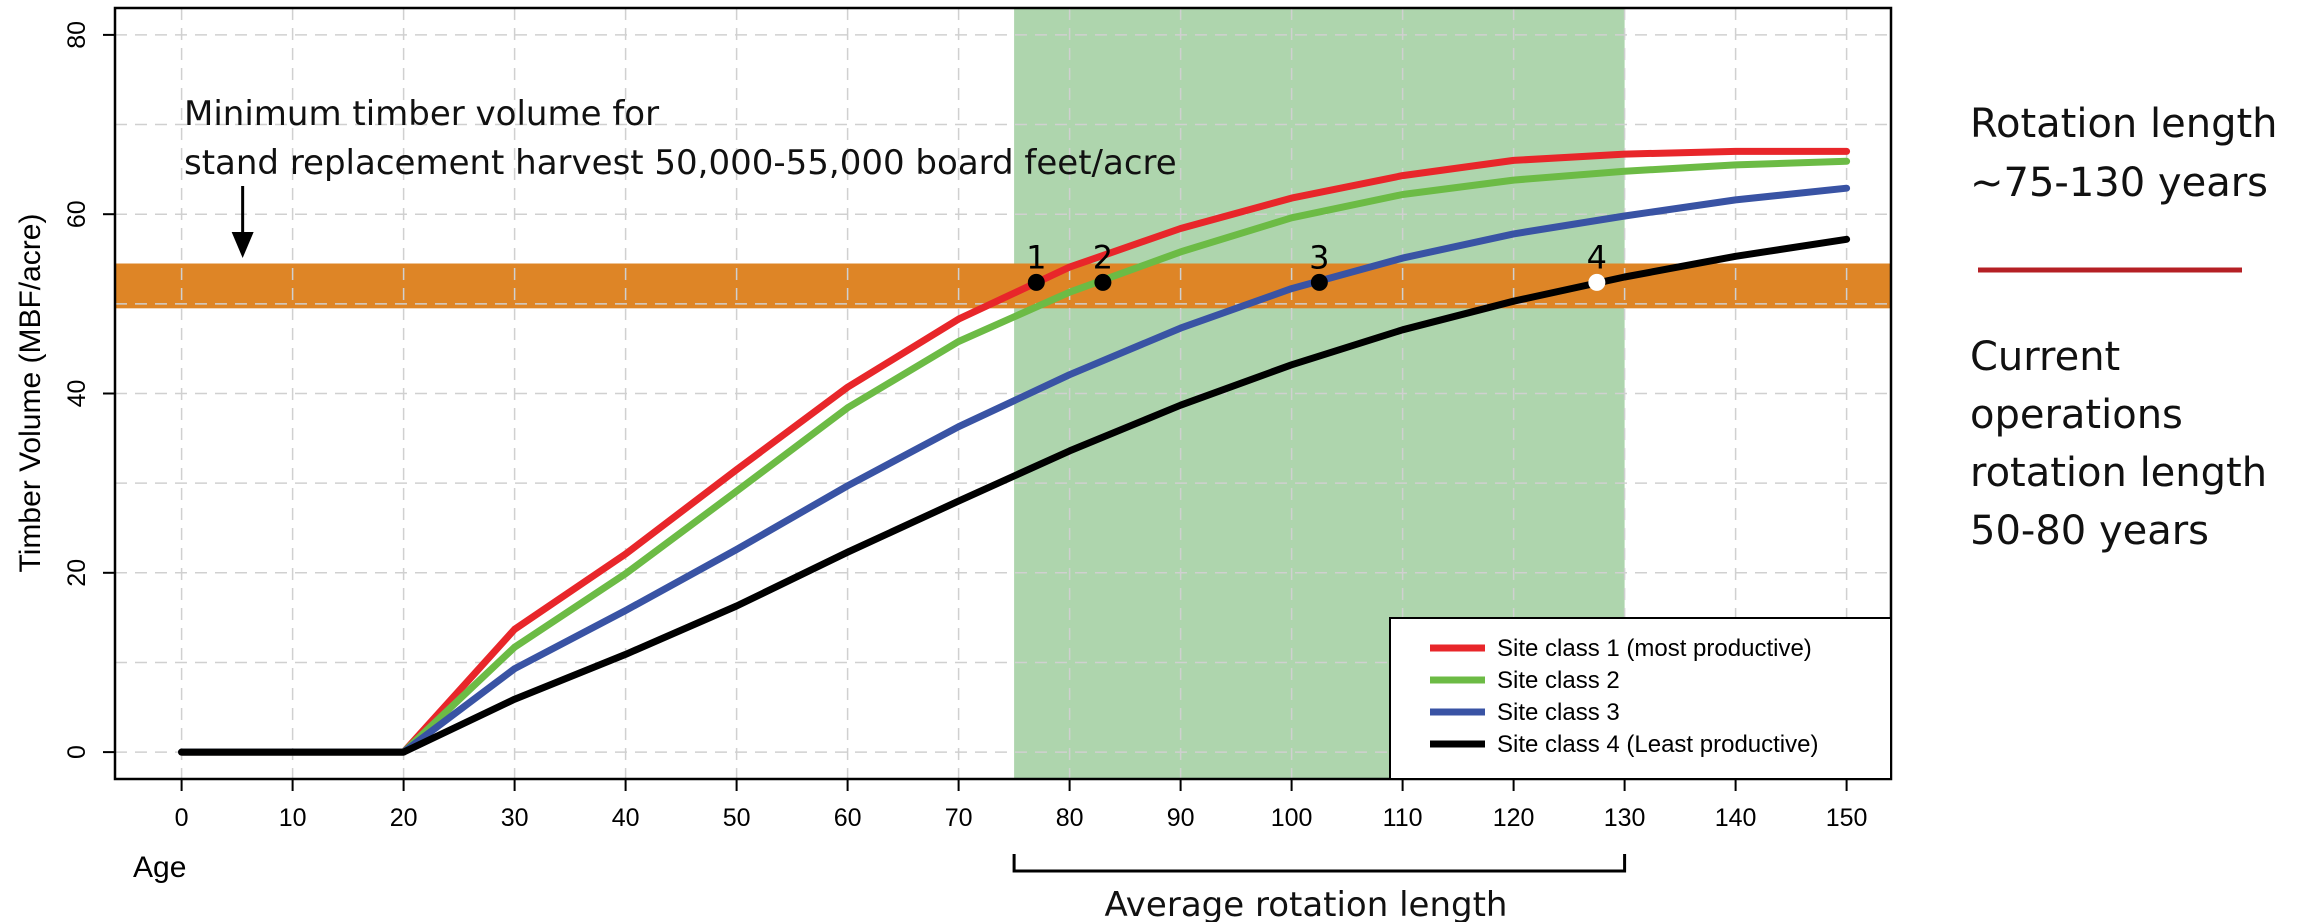  What do you see at coordinates (77, 573) in the screenshot?
I see `y-tick-label: 20` at bounding box center [77, 573].